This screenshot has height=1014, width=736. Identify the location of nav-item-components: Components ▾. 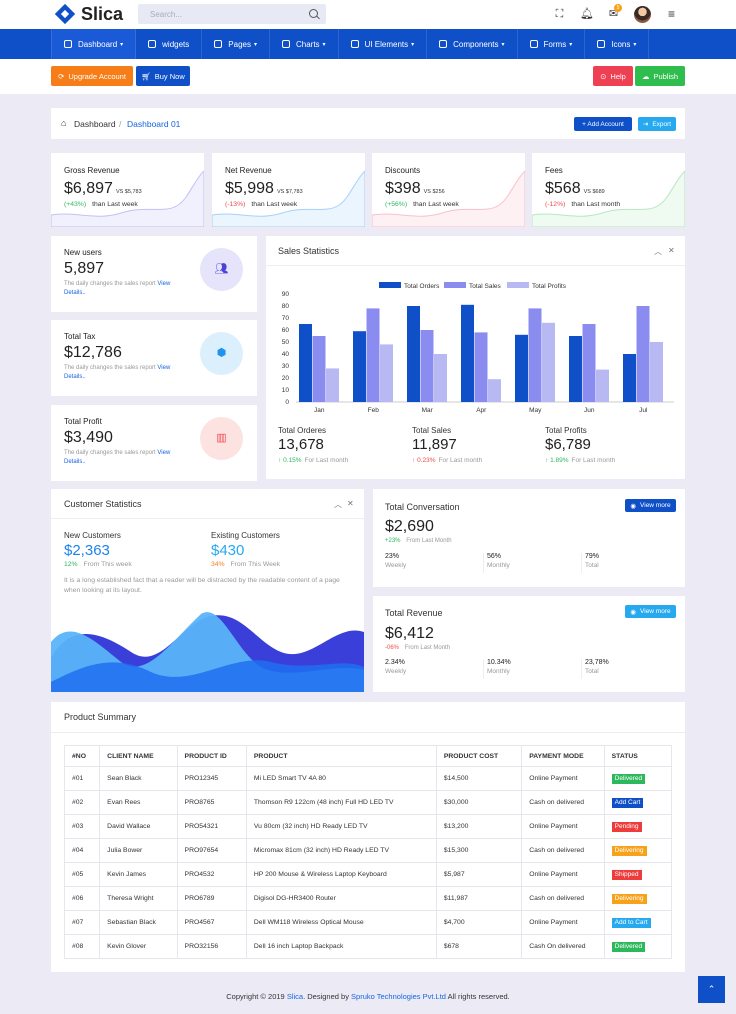
(472, 44).